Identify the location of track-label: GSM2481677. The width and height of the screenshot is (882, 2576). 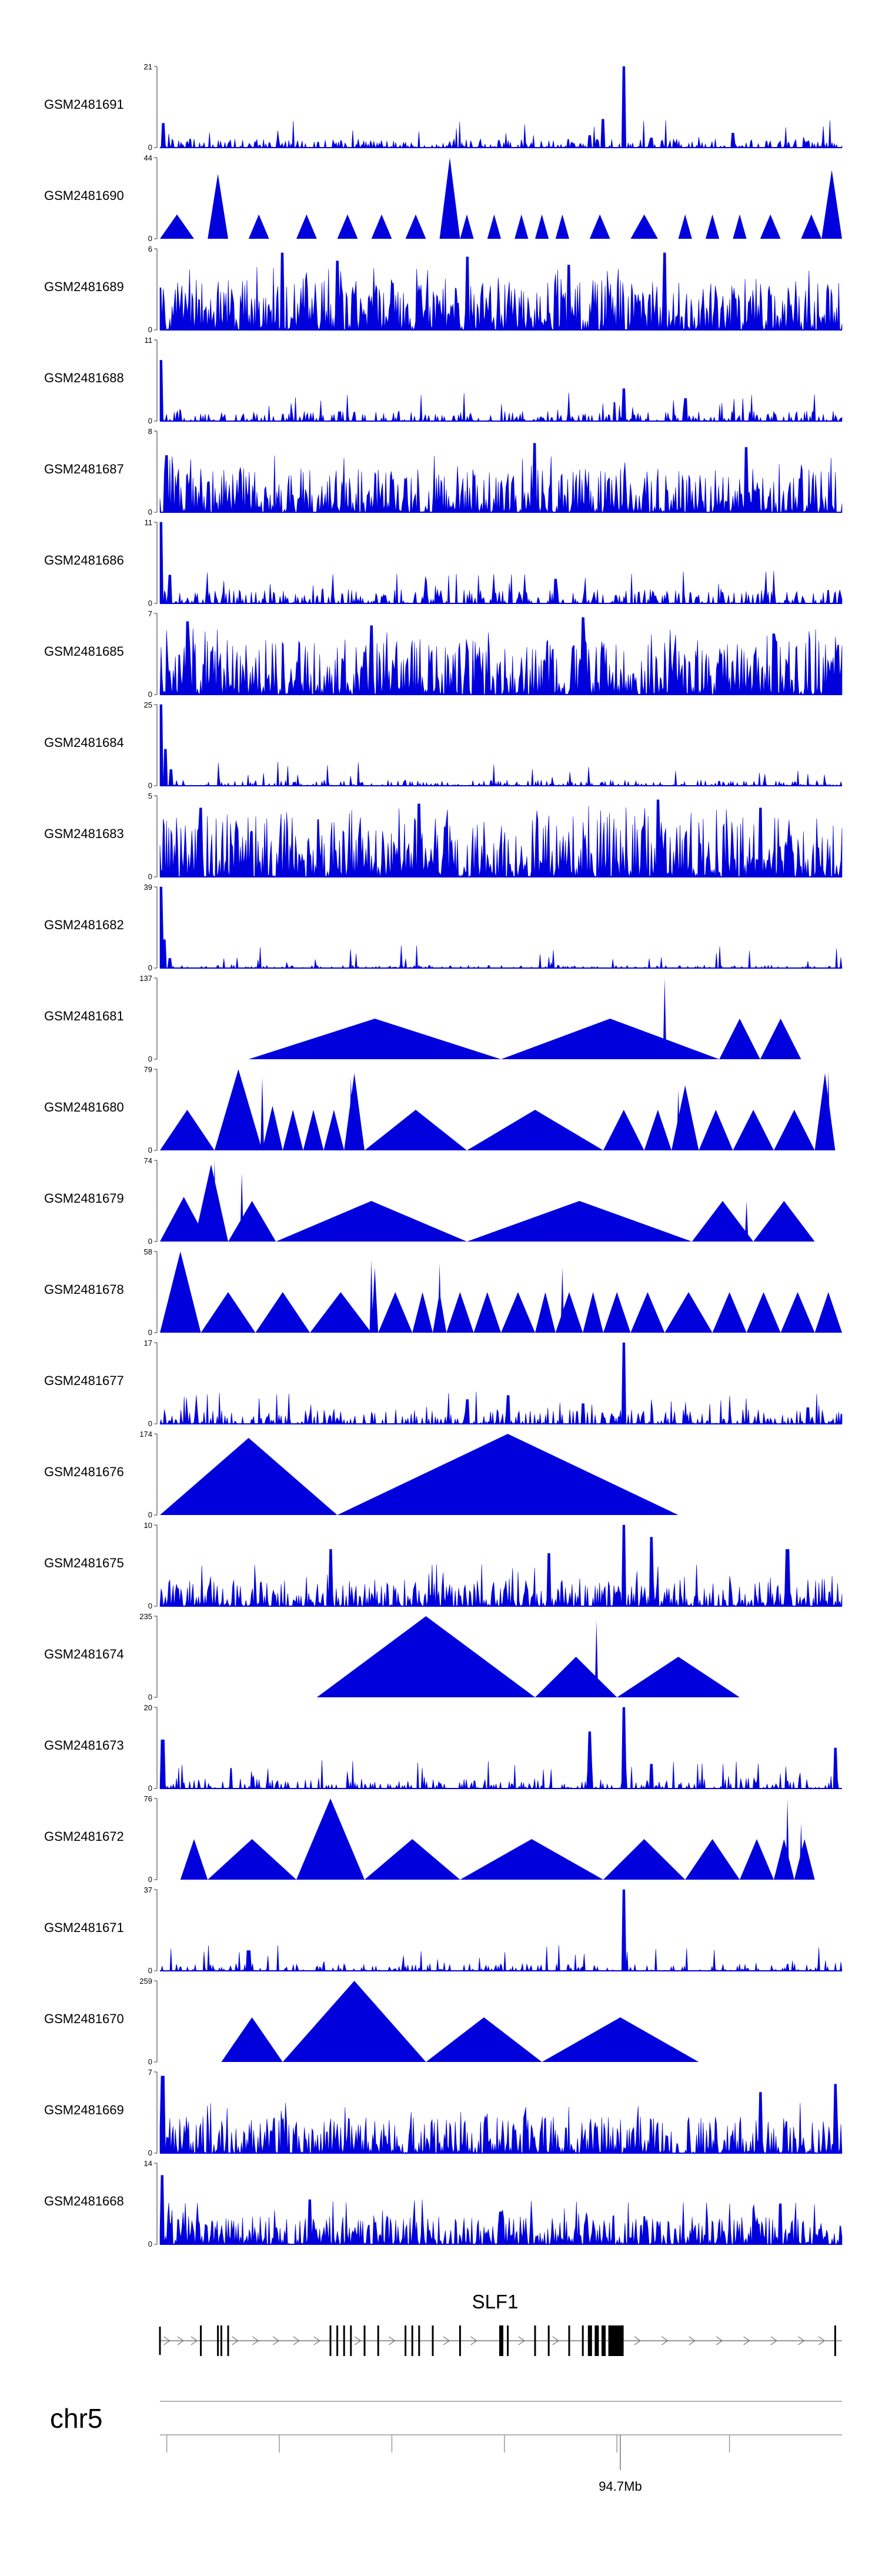
(84, 1380).